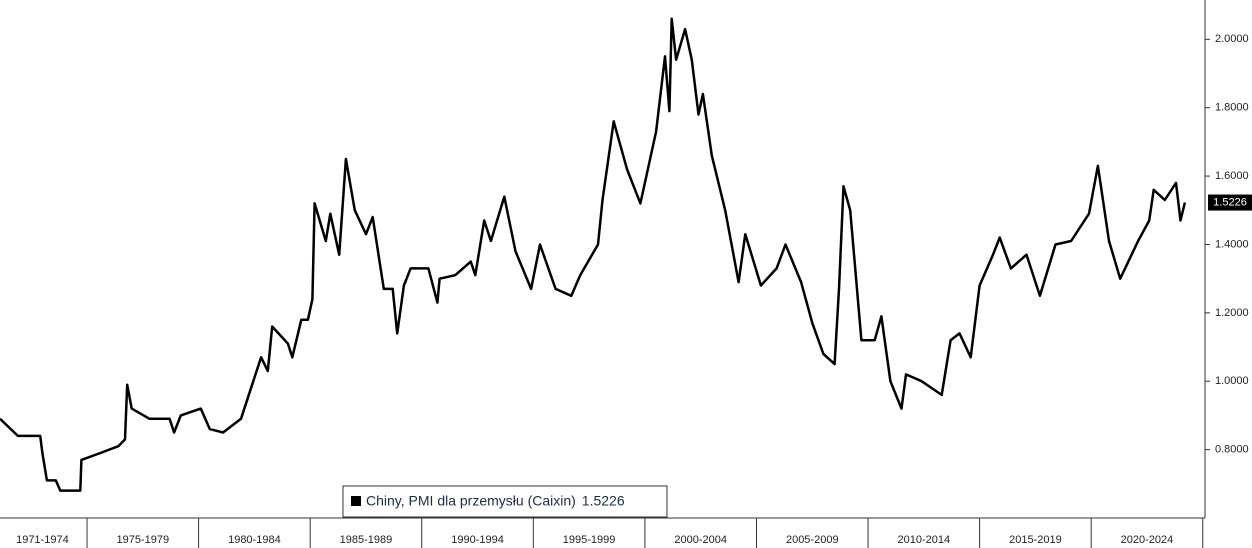 The height and width of the screenshot is (548, 1252). Describe the element at coordinates (366, 540) in the screenshot. I see `x-tick-label: 1985-1989` at that location.